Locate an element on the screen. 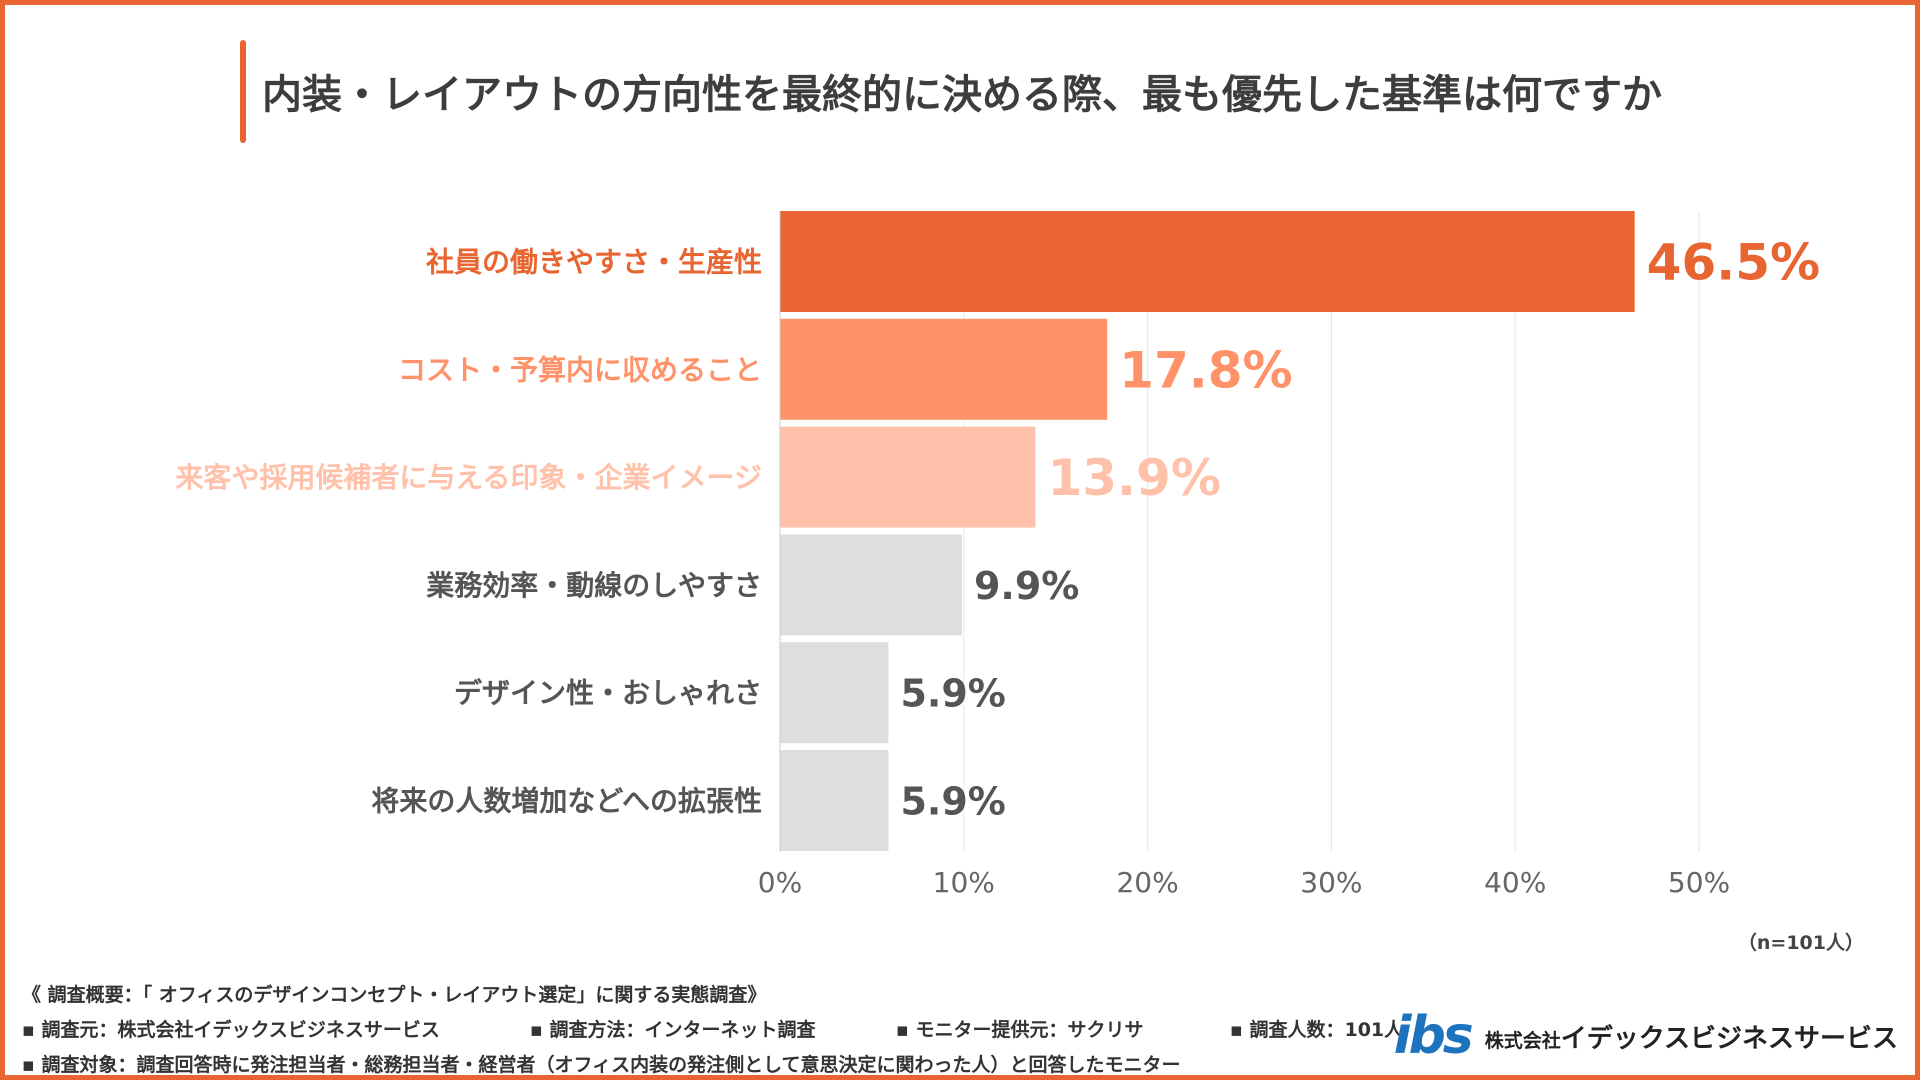 The height and width of the screenshot is (1083, 1920). sample-size-note: （n=101人） is located at coordinates (1800, 943).